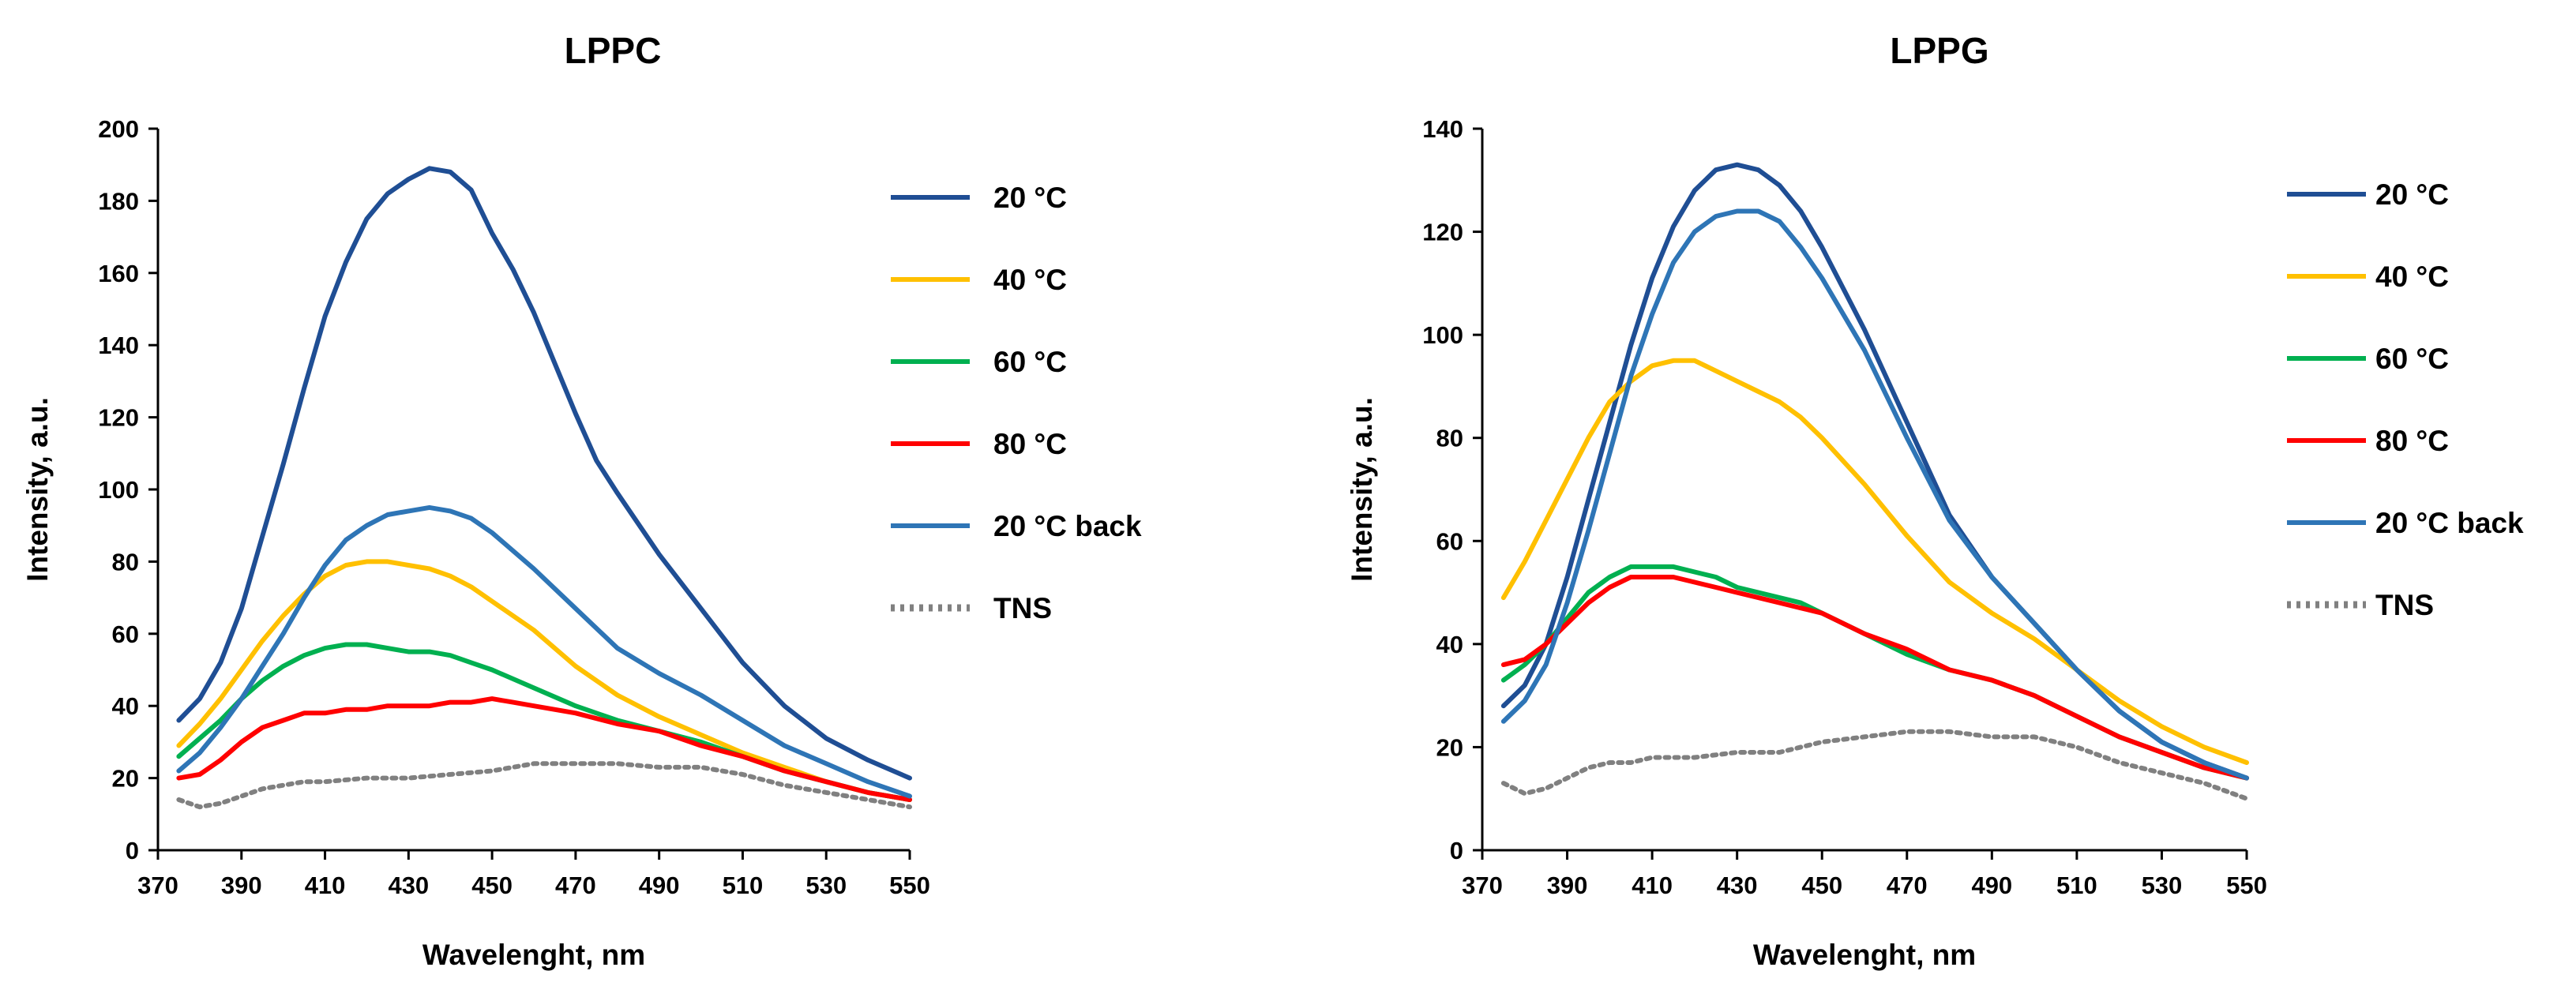 Image resolution: width=2576 pixels, height=1001 pixels. What do you see at coordinates (613, 50) in the screenshot?
I see `chart-title: LPPC` at bounding box center [613, 50].